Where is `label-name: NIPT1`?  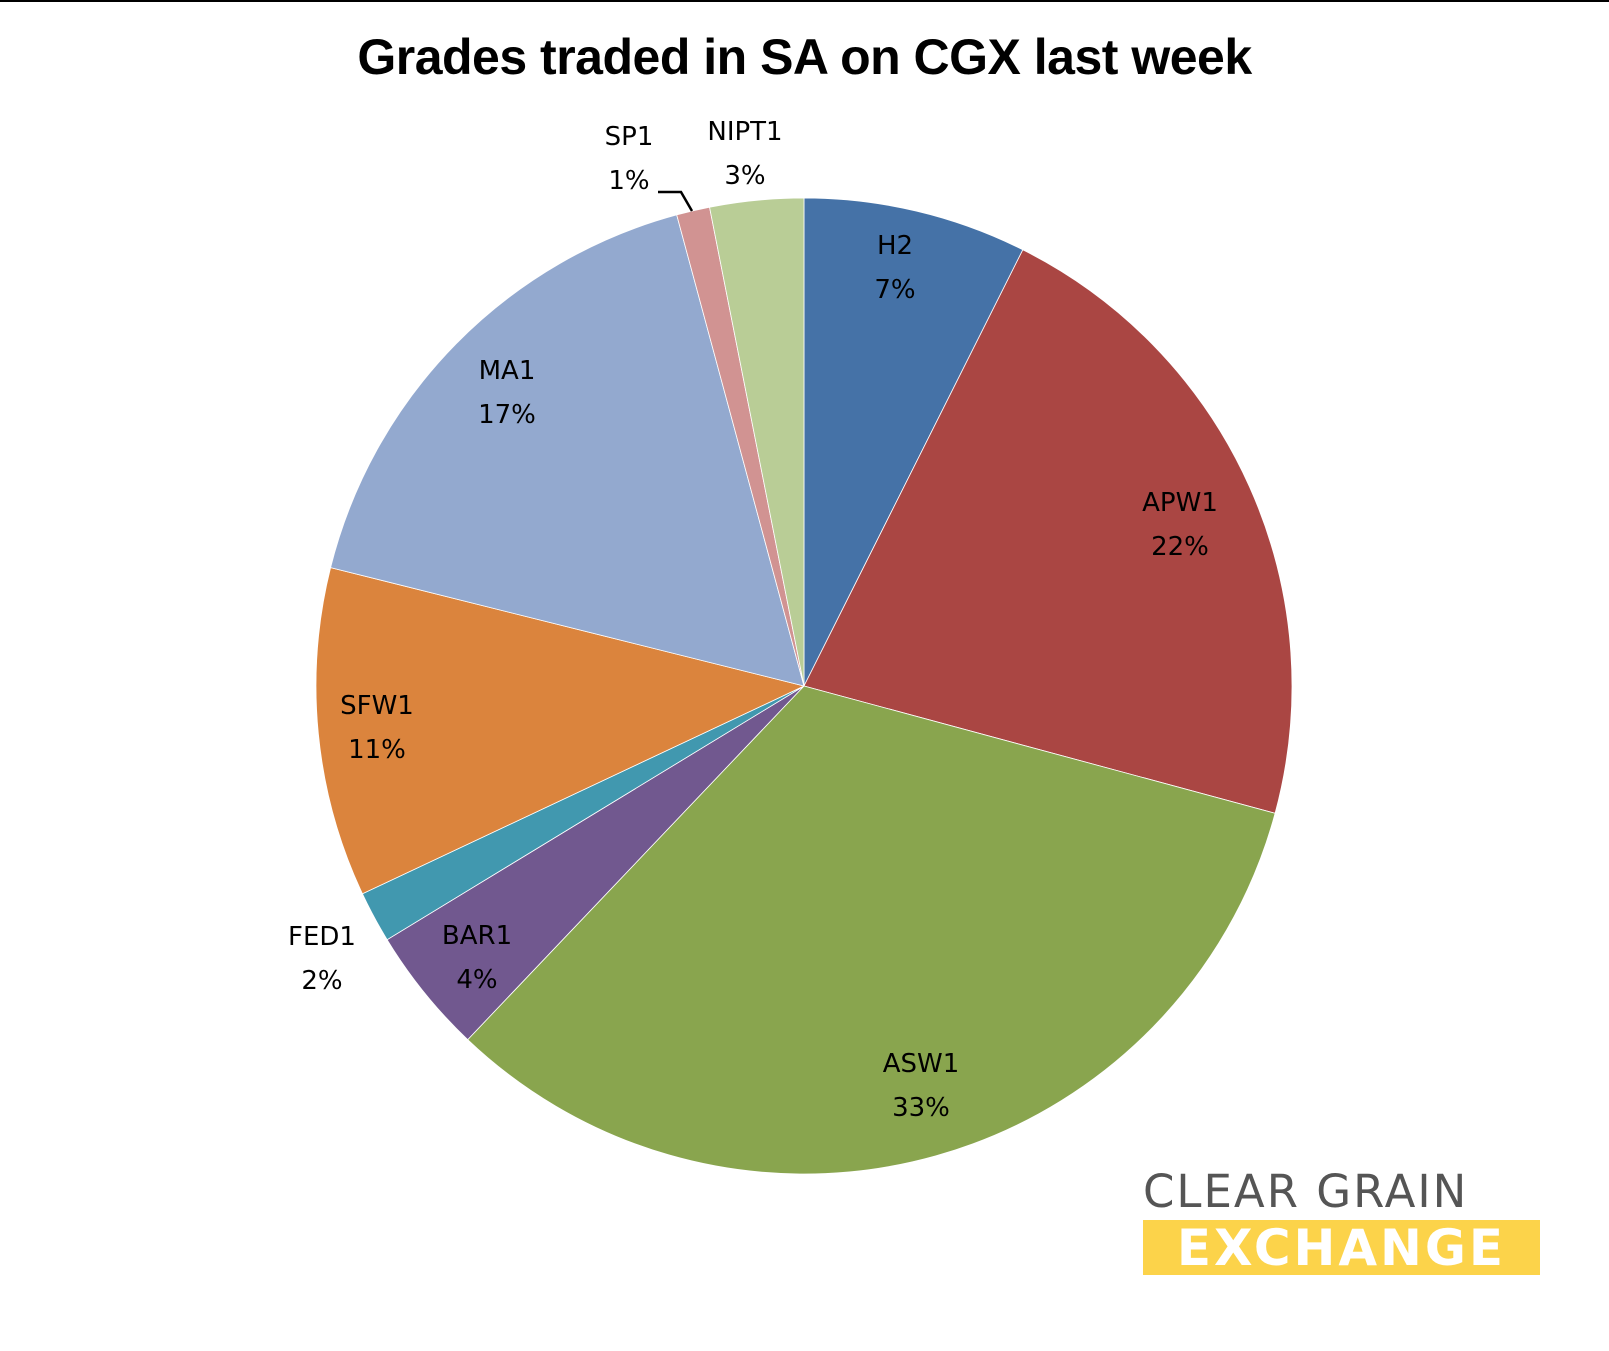 label-name: NIPT1 is located at coordinates (745, 132).